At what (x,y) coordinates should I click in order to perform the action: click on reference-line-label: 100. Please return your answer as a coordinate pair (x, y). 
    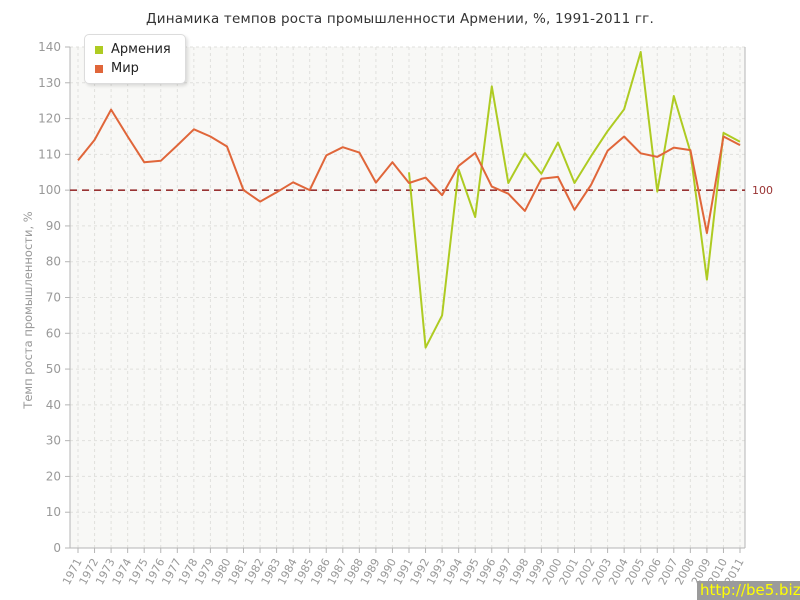
    Looking at the image, I should click on (762, 190).